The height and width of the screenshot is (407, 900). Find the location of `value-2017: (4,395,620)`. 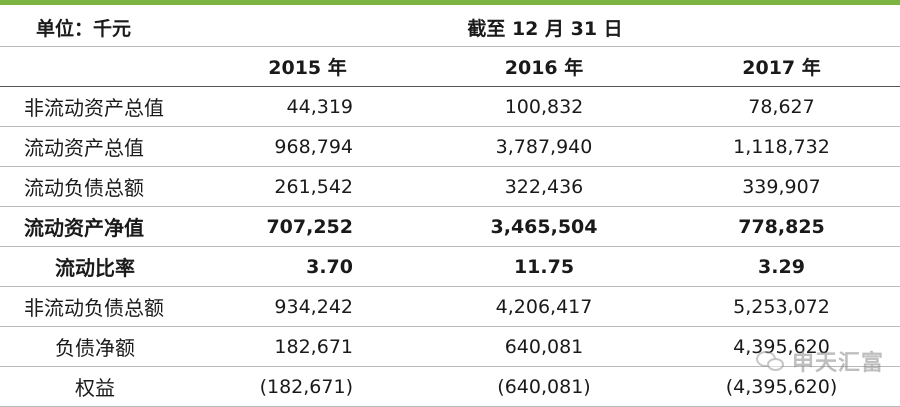

value-2017: (4,395,620) is located at coordinates (781, 386).